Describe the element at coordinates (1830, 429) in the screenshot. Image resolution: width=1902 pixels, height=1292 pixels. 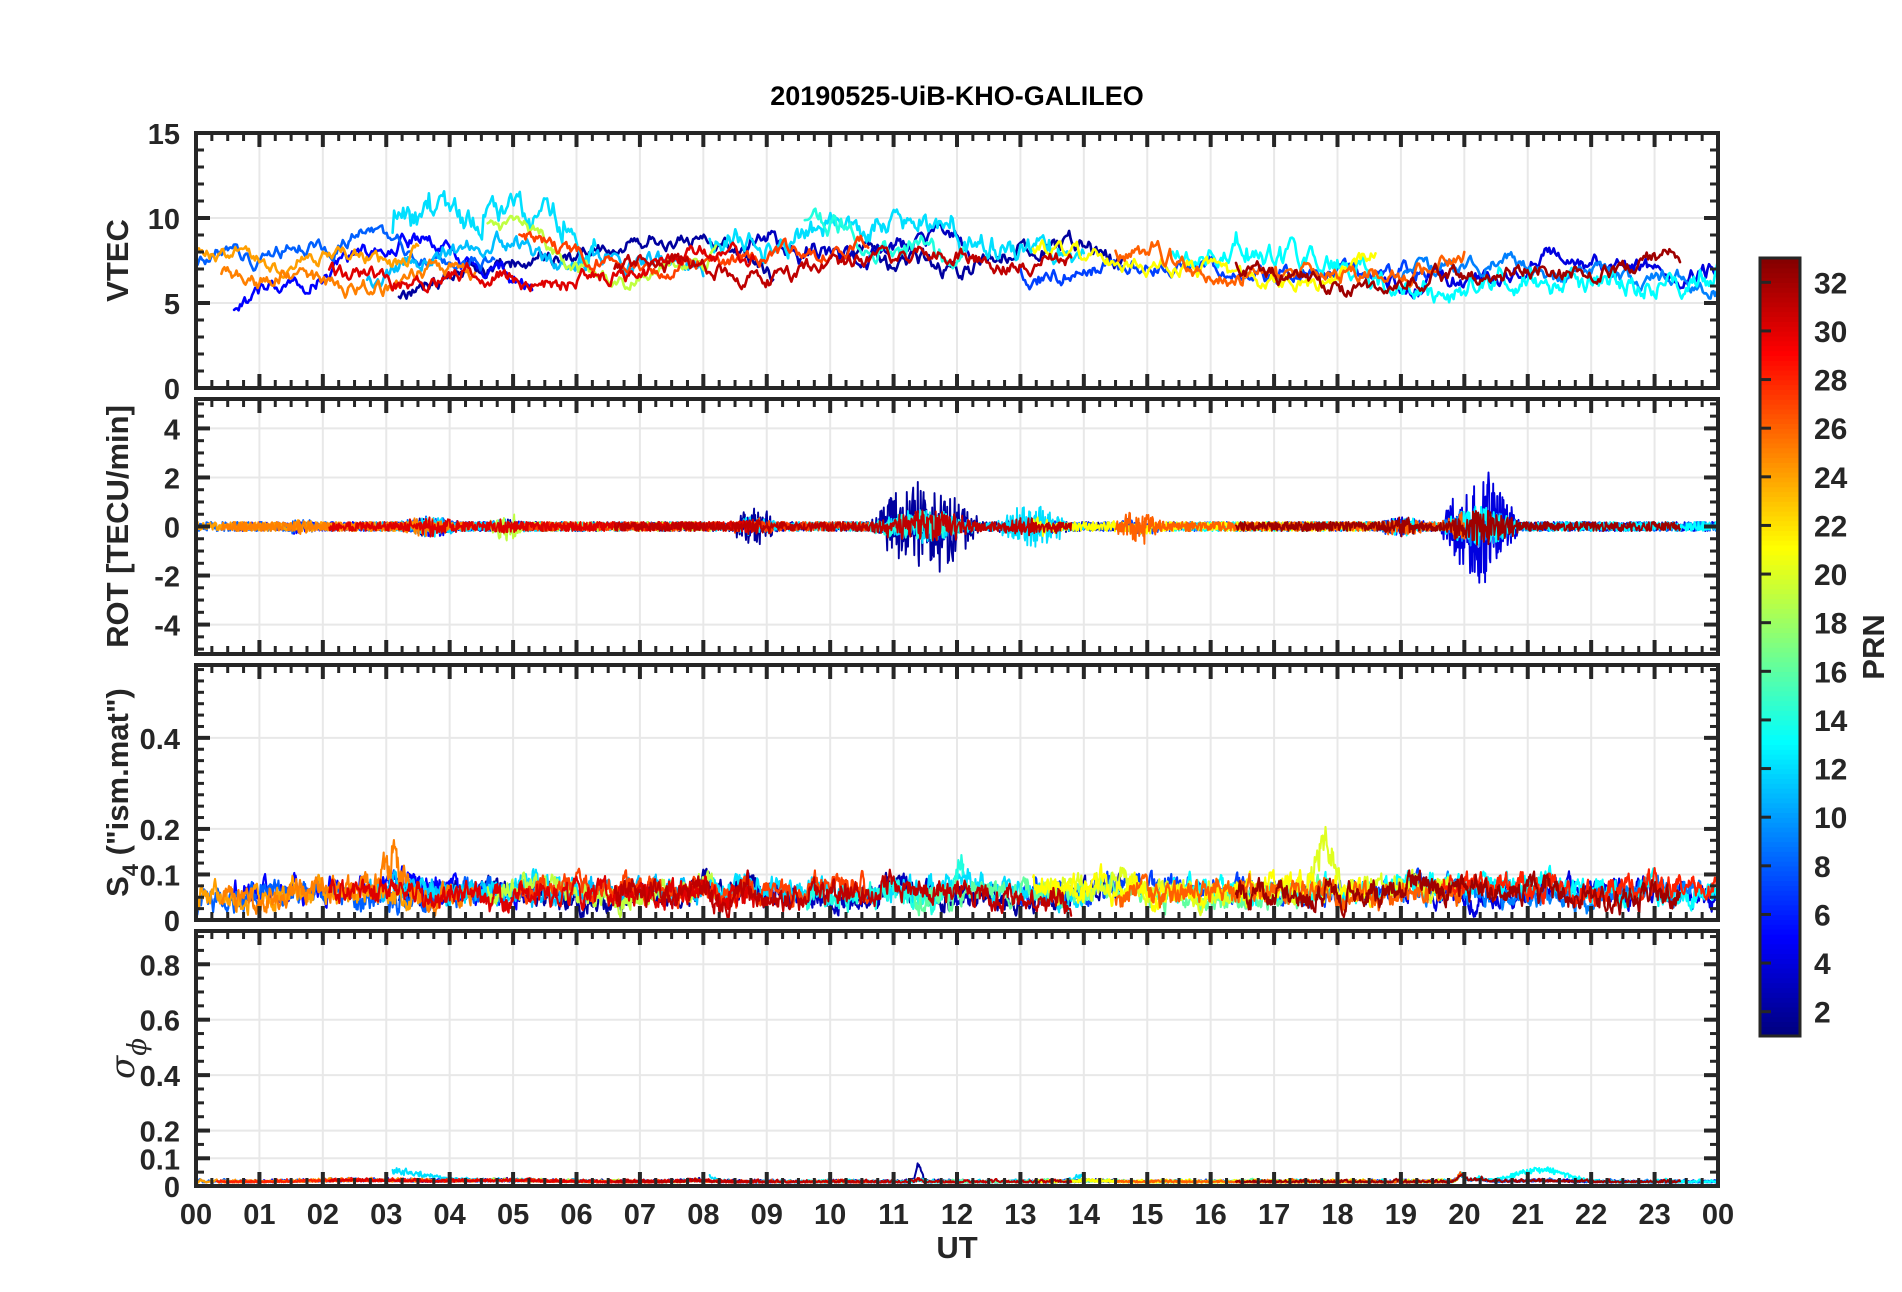
I see `colorbar-tick-label-12: 26` at that location.